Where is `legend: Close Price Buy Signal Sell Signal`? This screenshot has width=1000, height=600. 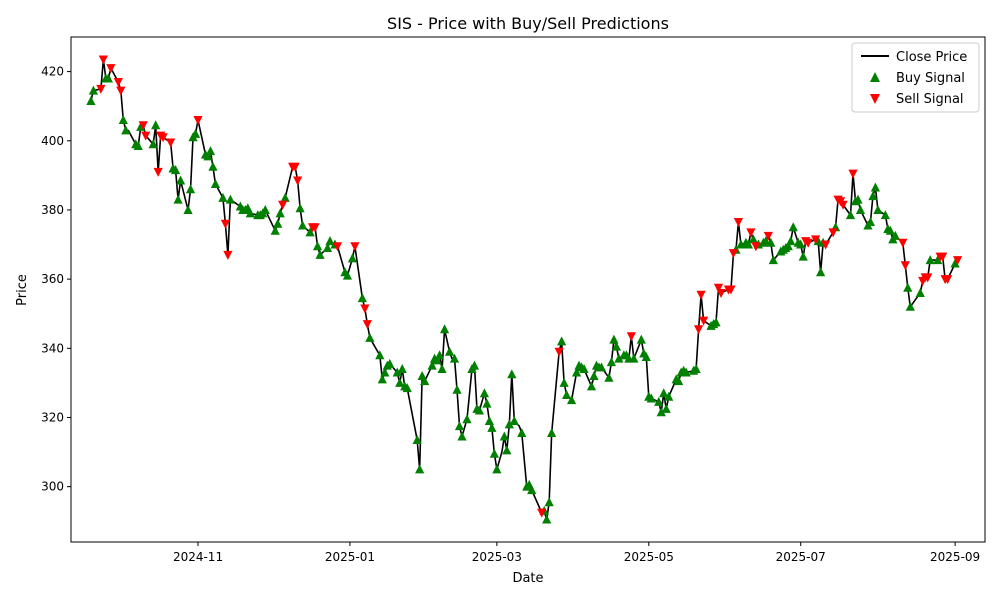
legend: Close Price Buy Signal Sell Signal is located at coordinates (915, 77).